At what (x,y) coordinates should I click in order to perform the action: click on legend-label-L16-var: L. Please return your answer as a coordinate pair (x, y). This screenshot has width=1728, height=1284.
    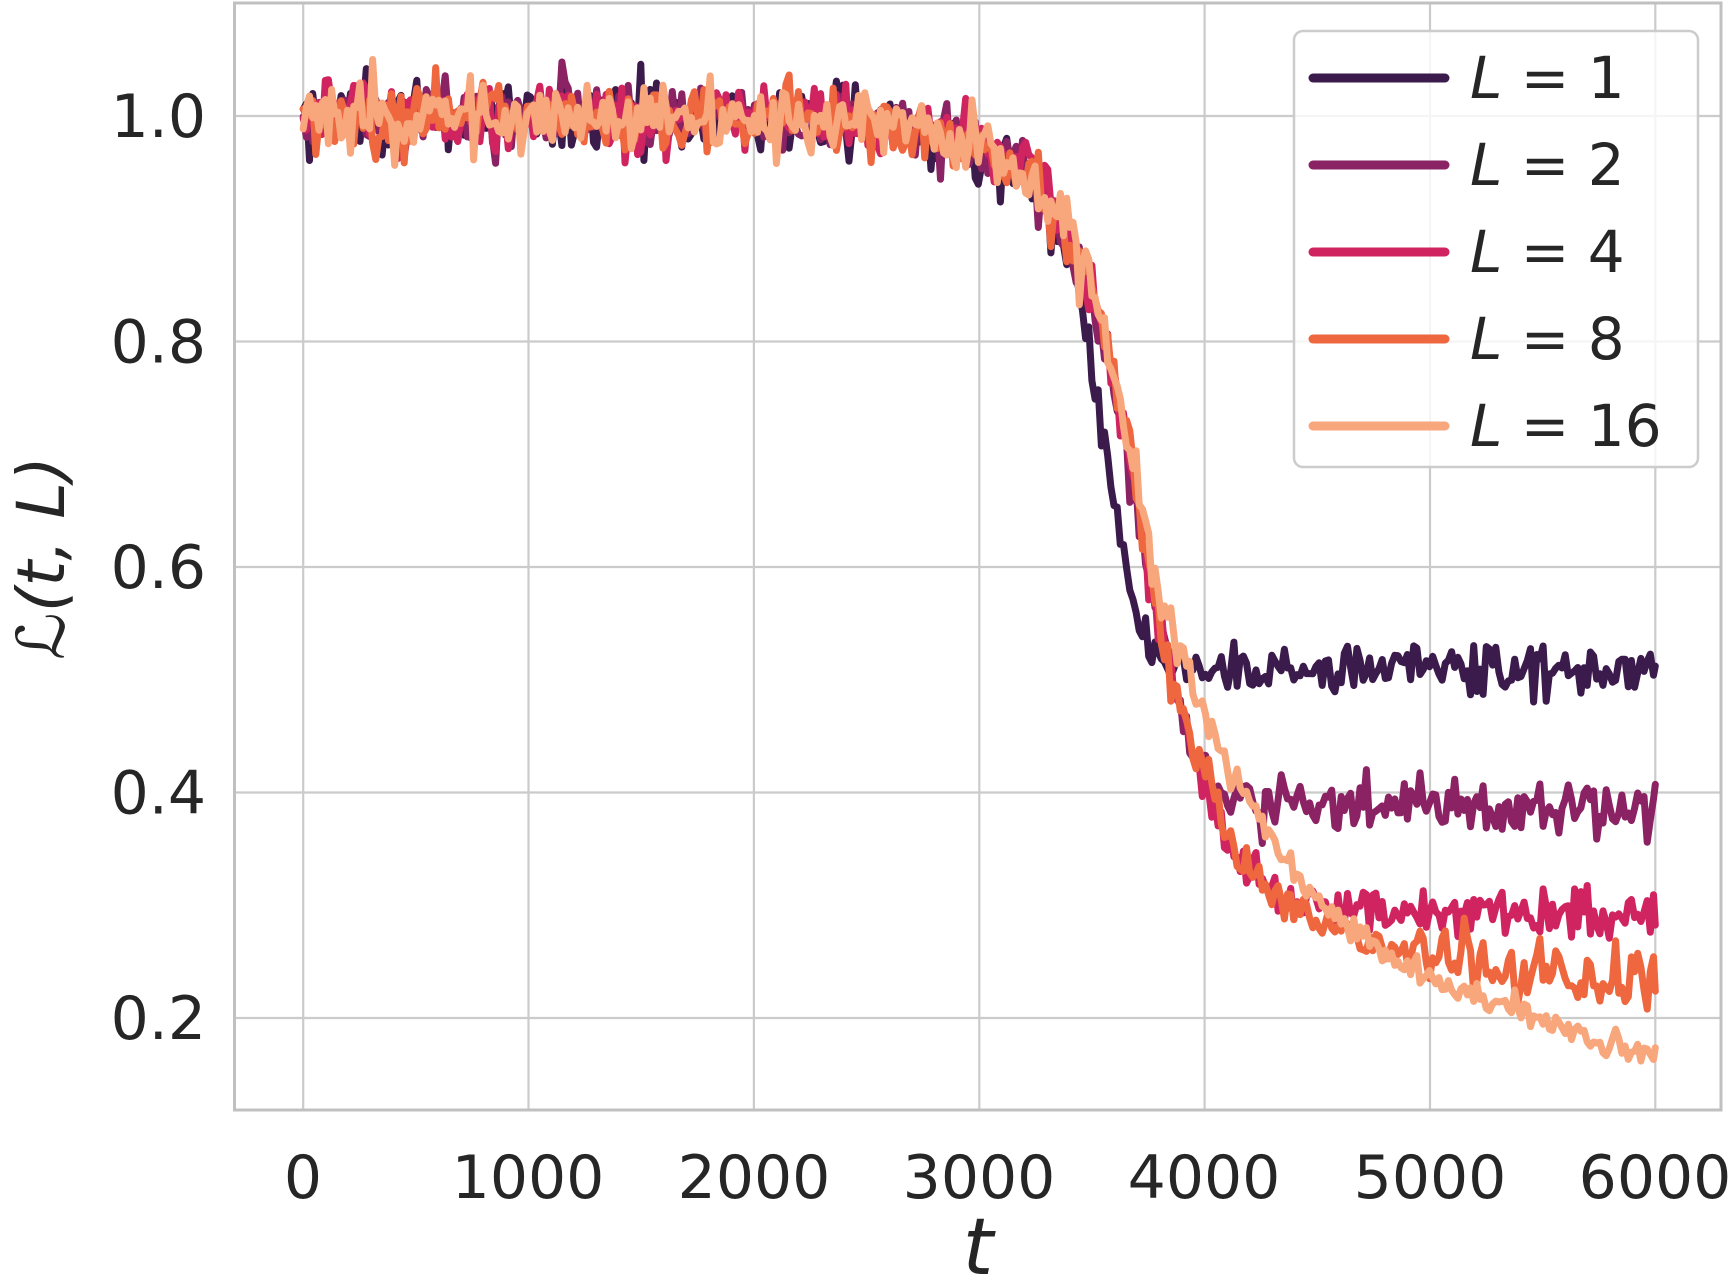
    Looking at the image, I should click on (1486, 426).